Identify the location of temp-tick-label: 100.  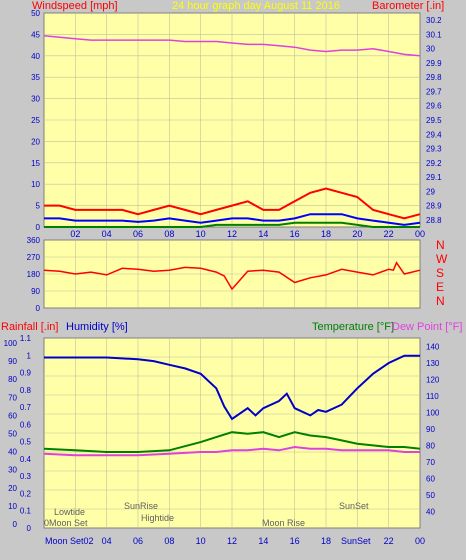
(433, 412).